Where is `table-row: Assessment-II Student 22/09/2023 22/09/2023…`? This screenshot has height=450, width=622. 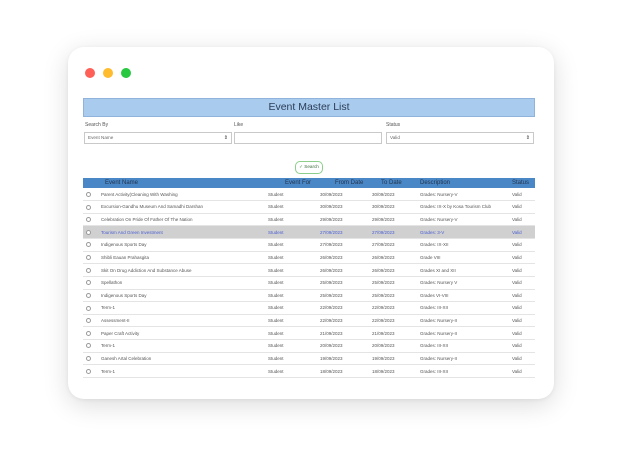
table-row: Assessment-II Student 22/09/2023 22/09/2023… is located at coordinates (309, 321).